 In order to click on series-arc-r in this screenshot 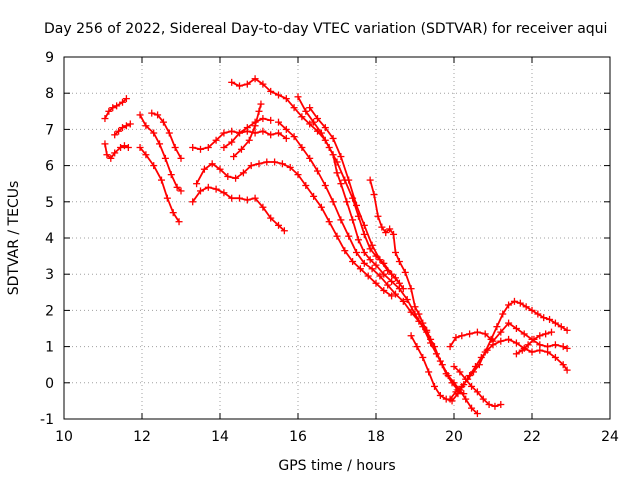, I will do `click(508, 335)`.